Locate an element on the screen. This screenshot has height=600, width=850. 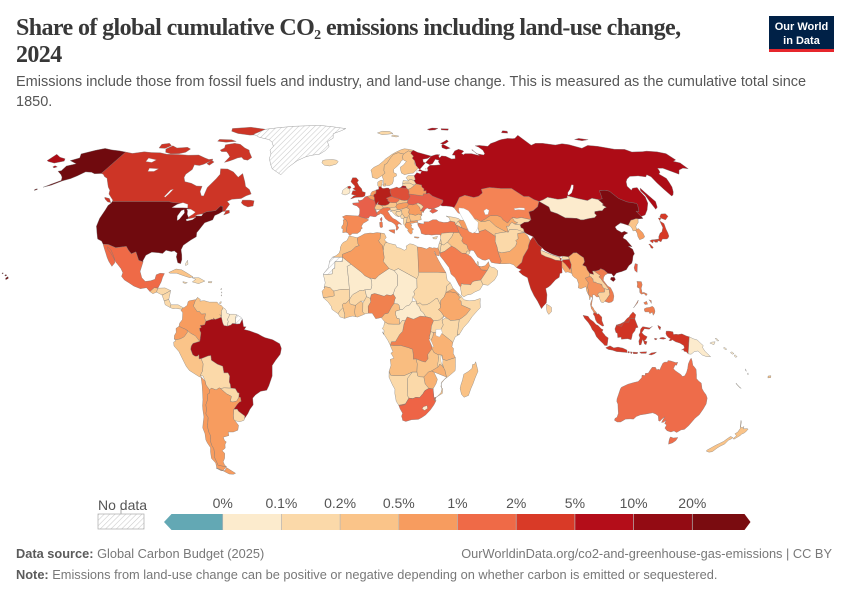
svg-text: 5% is located at coordinates (575, 503).